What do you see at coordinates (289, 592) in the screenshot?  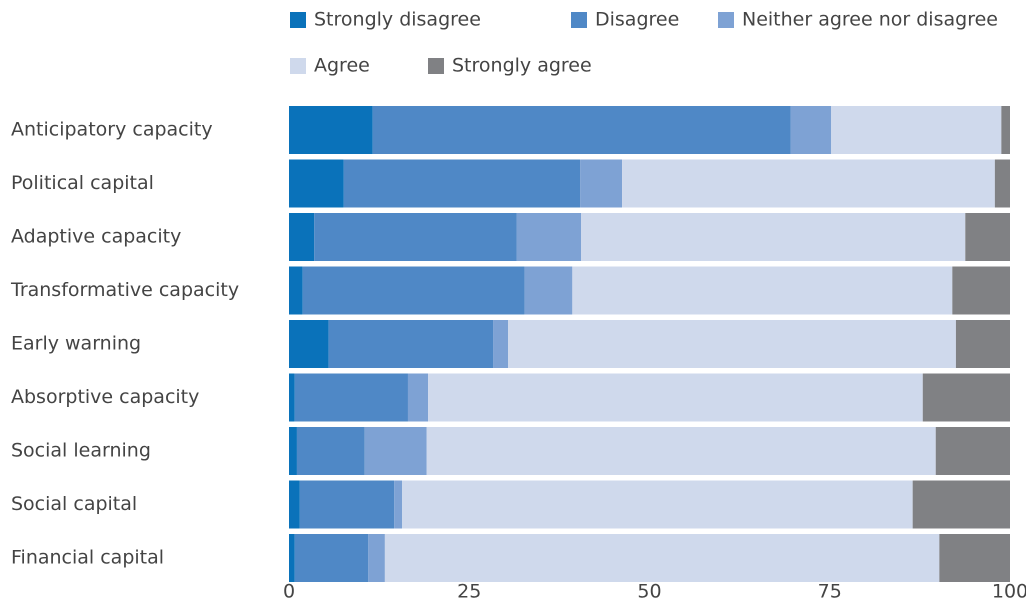 I see `x-tick-label: 0` at bounding box center [289, 592].